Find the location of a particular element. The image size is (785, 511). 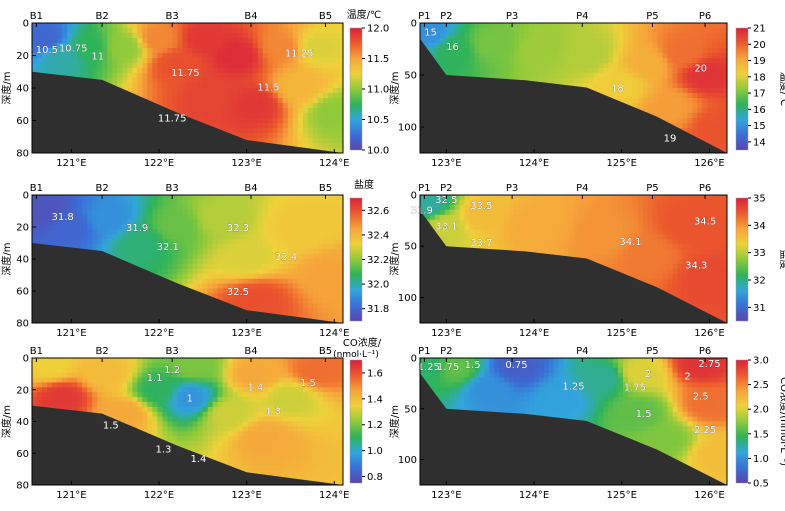

colorbar-label: 盐度 is located at coordinates (364, 184).